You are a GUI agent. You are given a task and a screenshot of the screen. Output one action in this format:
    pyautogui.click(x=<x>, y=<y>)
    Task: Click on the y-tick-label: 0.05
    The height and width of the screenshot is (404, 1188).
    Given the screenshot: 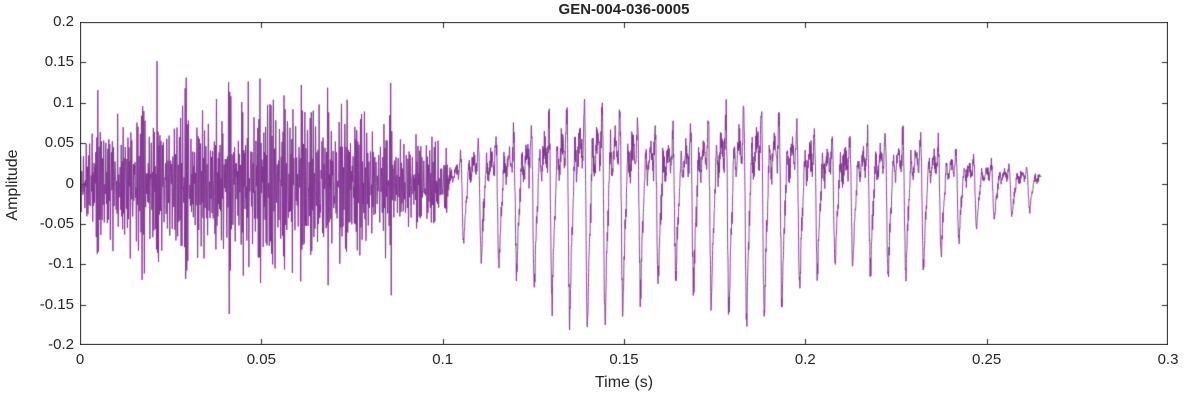 What is the action you would take?
    pyautogui.click(x=59, y=143)
    